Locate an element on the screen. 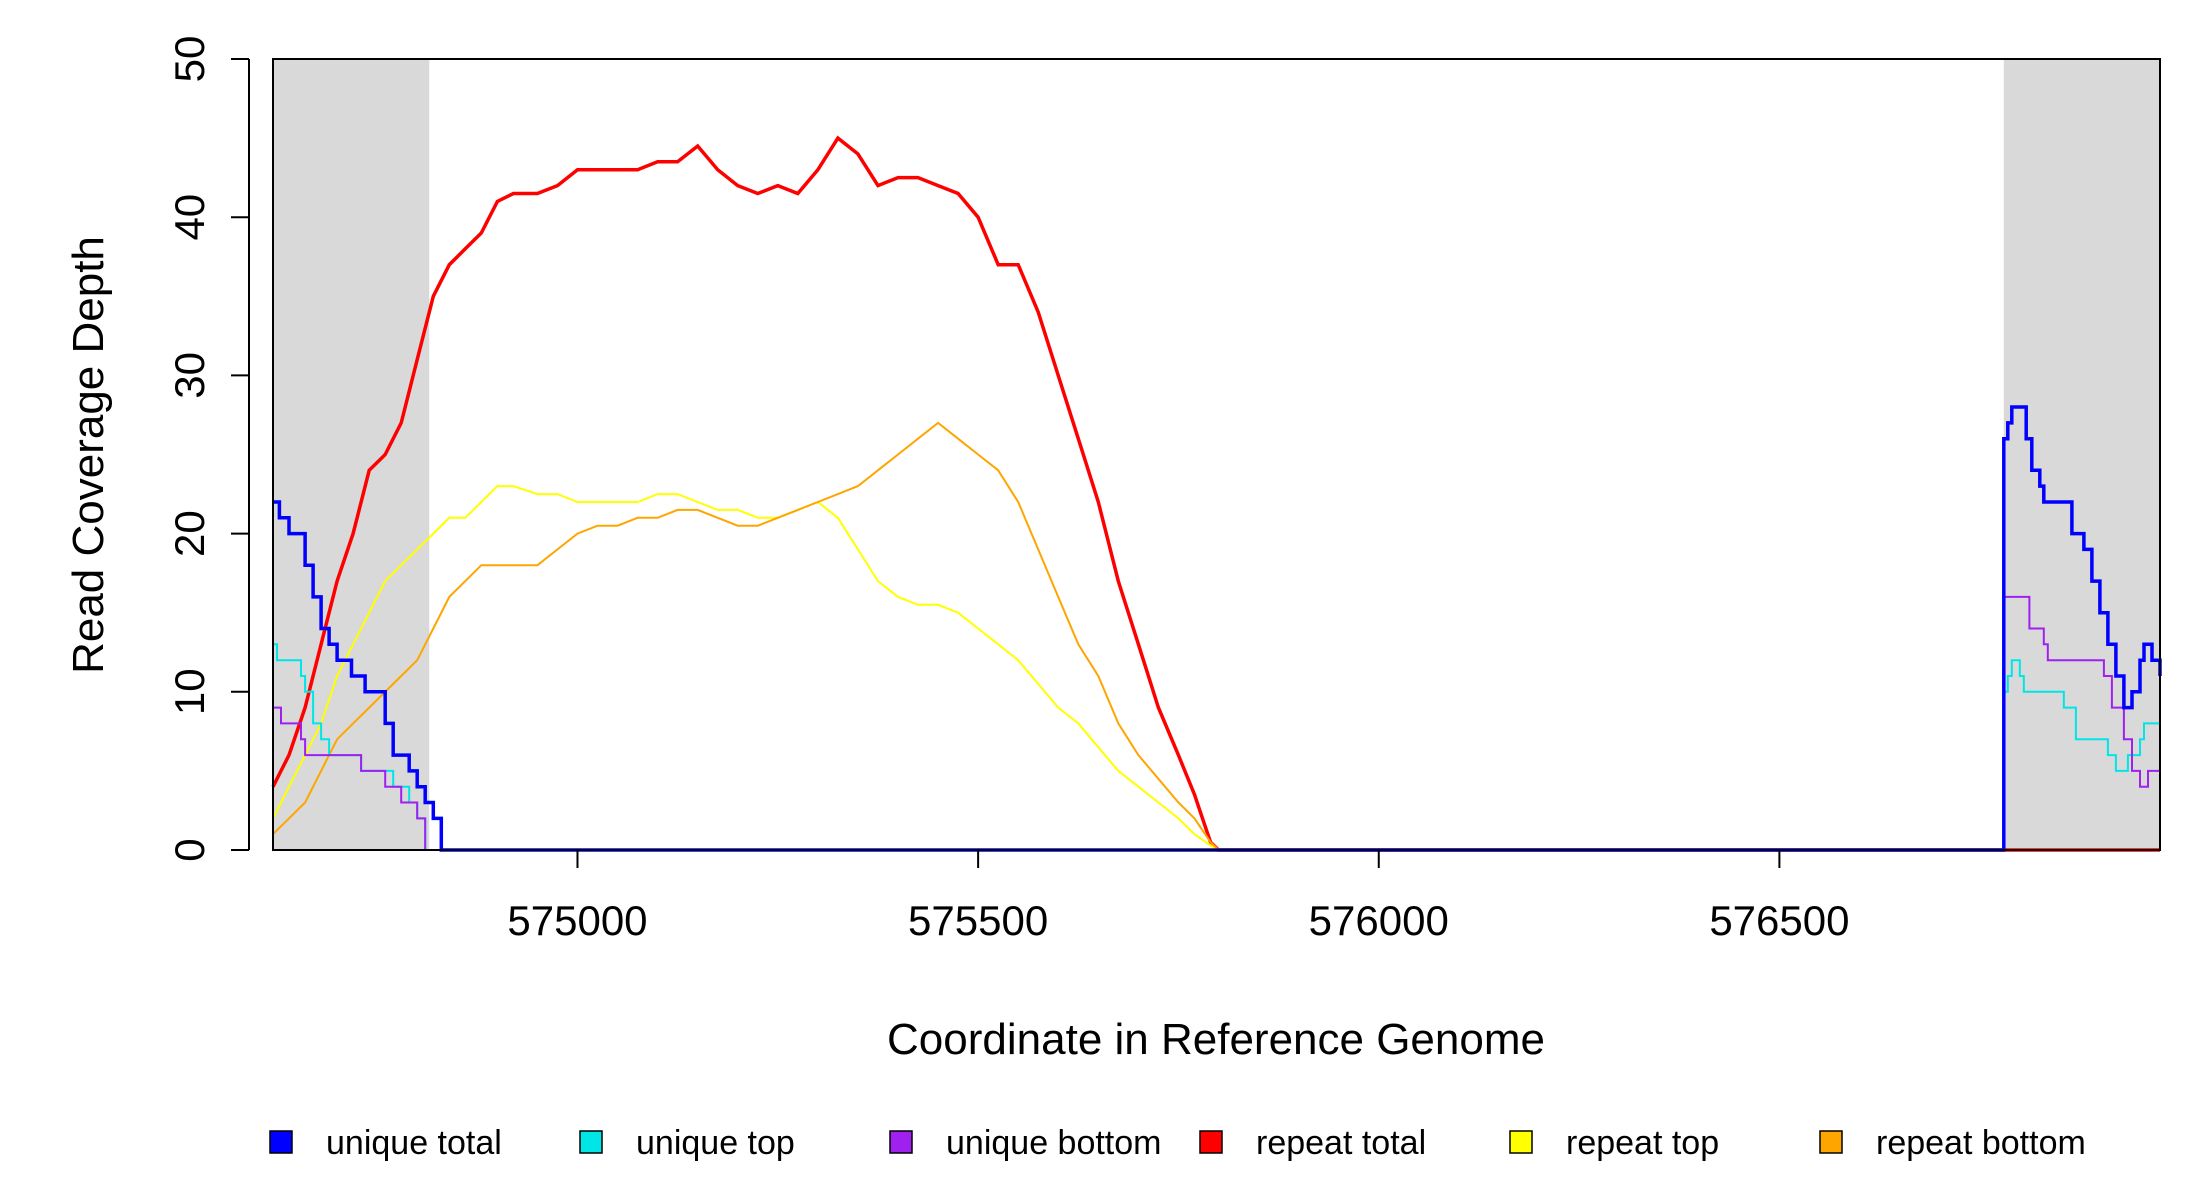 This screenshot has height=1200, width=2200. legend-item-repeat-total: repeat total is located at coordinates (1312, 1143).